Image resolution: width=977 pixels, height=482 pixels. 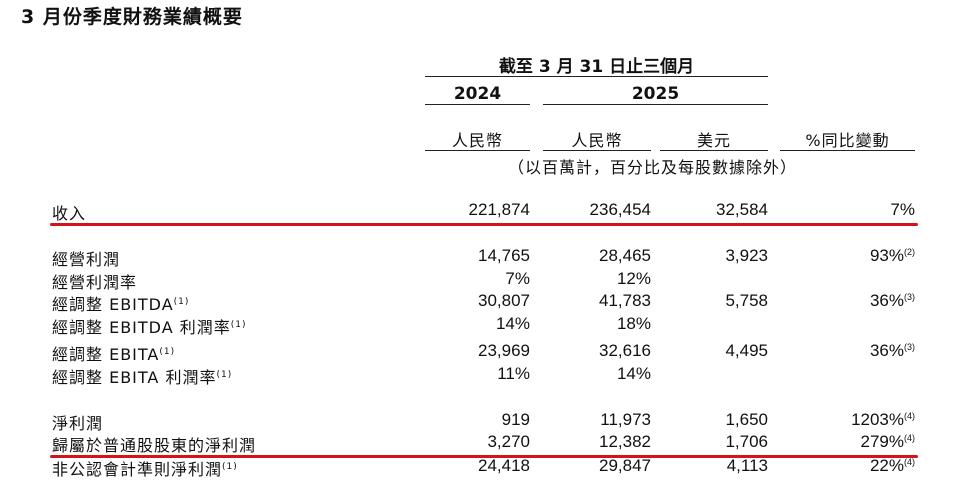 I want to click on value-change: 93%(2), so click(x=832, y=256).